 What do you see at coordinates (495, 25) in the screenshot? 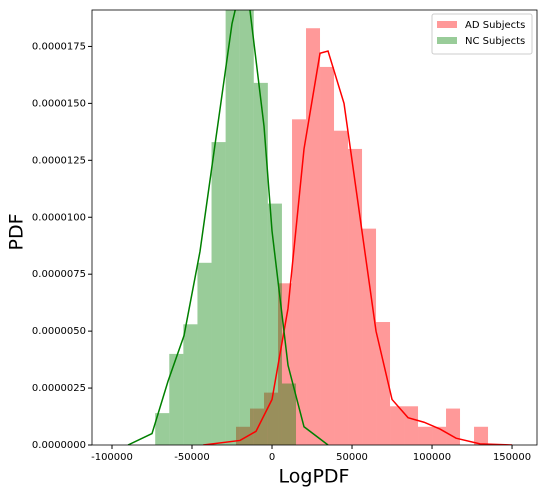
I see `legend-label: AD Subjects` at bounding box center [495, 25].